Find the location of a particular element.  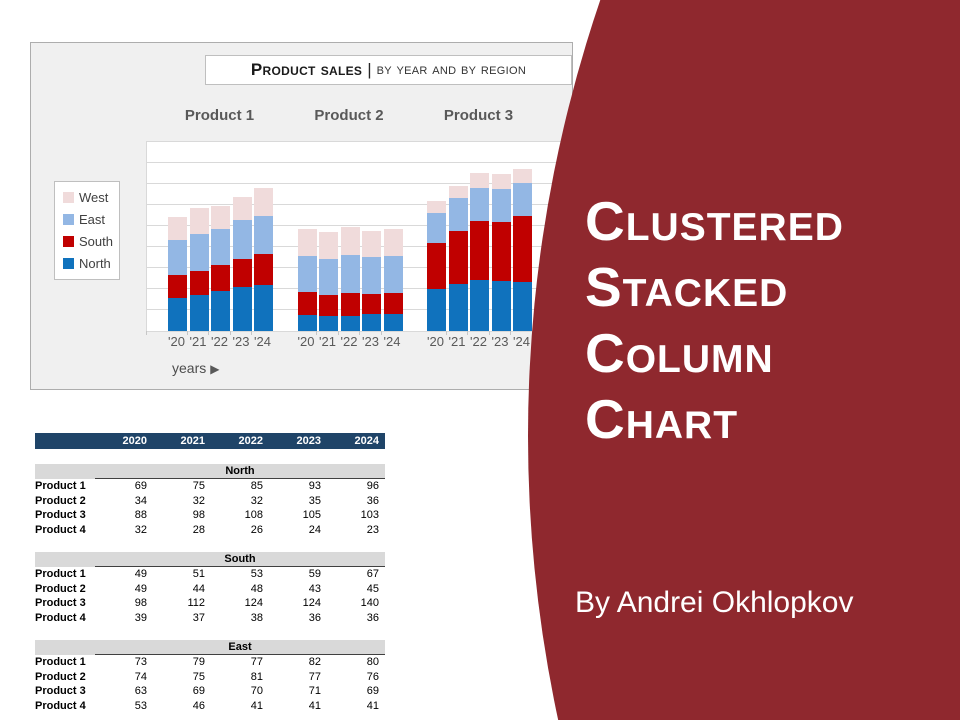

table-value-cell: 28 is located at coordinates (198, 529).